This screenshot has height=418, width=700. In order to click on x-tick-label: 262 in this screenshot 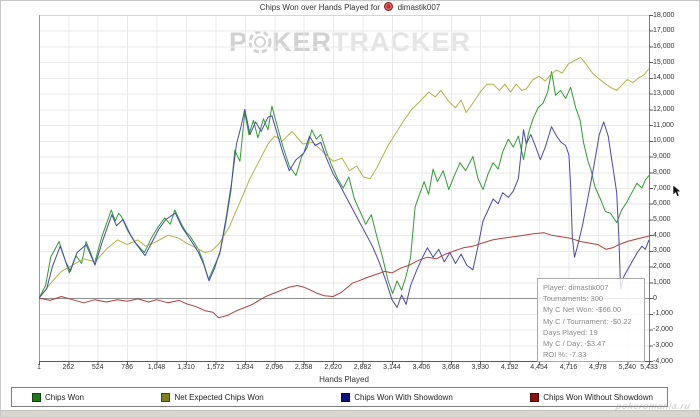, I will do `click(68, 367)`.